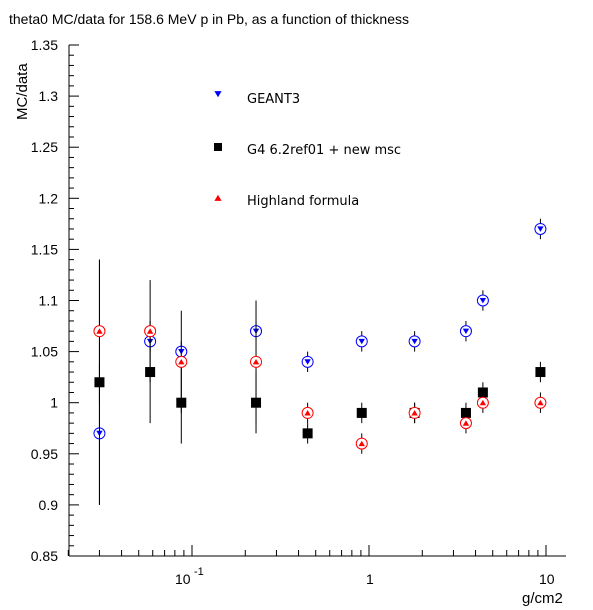 The image size is (593, 610). What do you see at coordinates (49, 505) in the screenshot?
I see `y-tick-label: 0.9` at bounding box center [49, 505].